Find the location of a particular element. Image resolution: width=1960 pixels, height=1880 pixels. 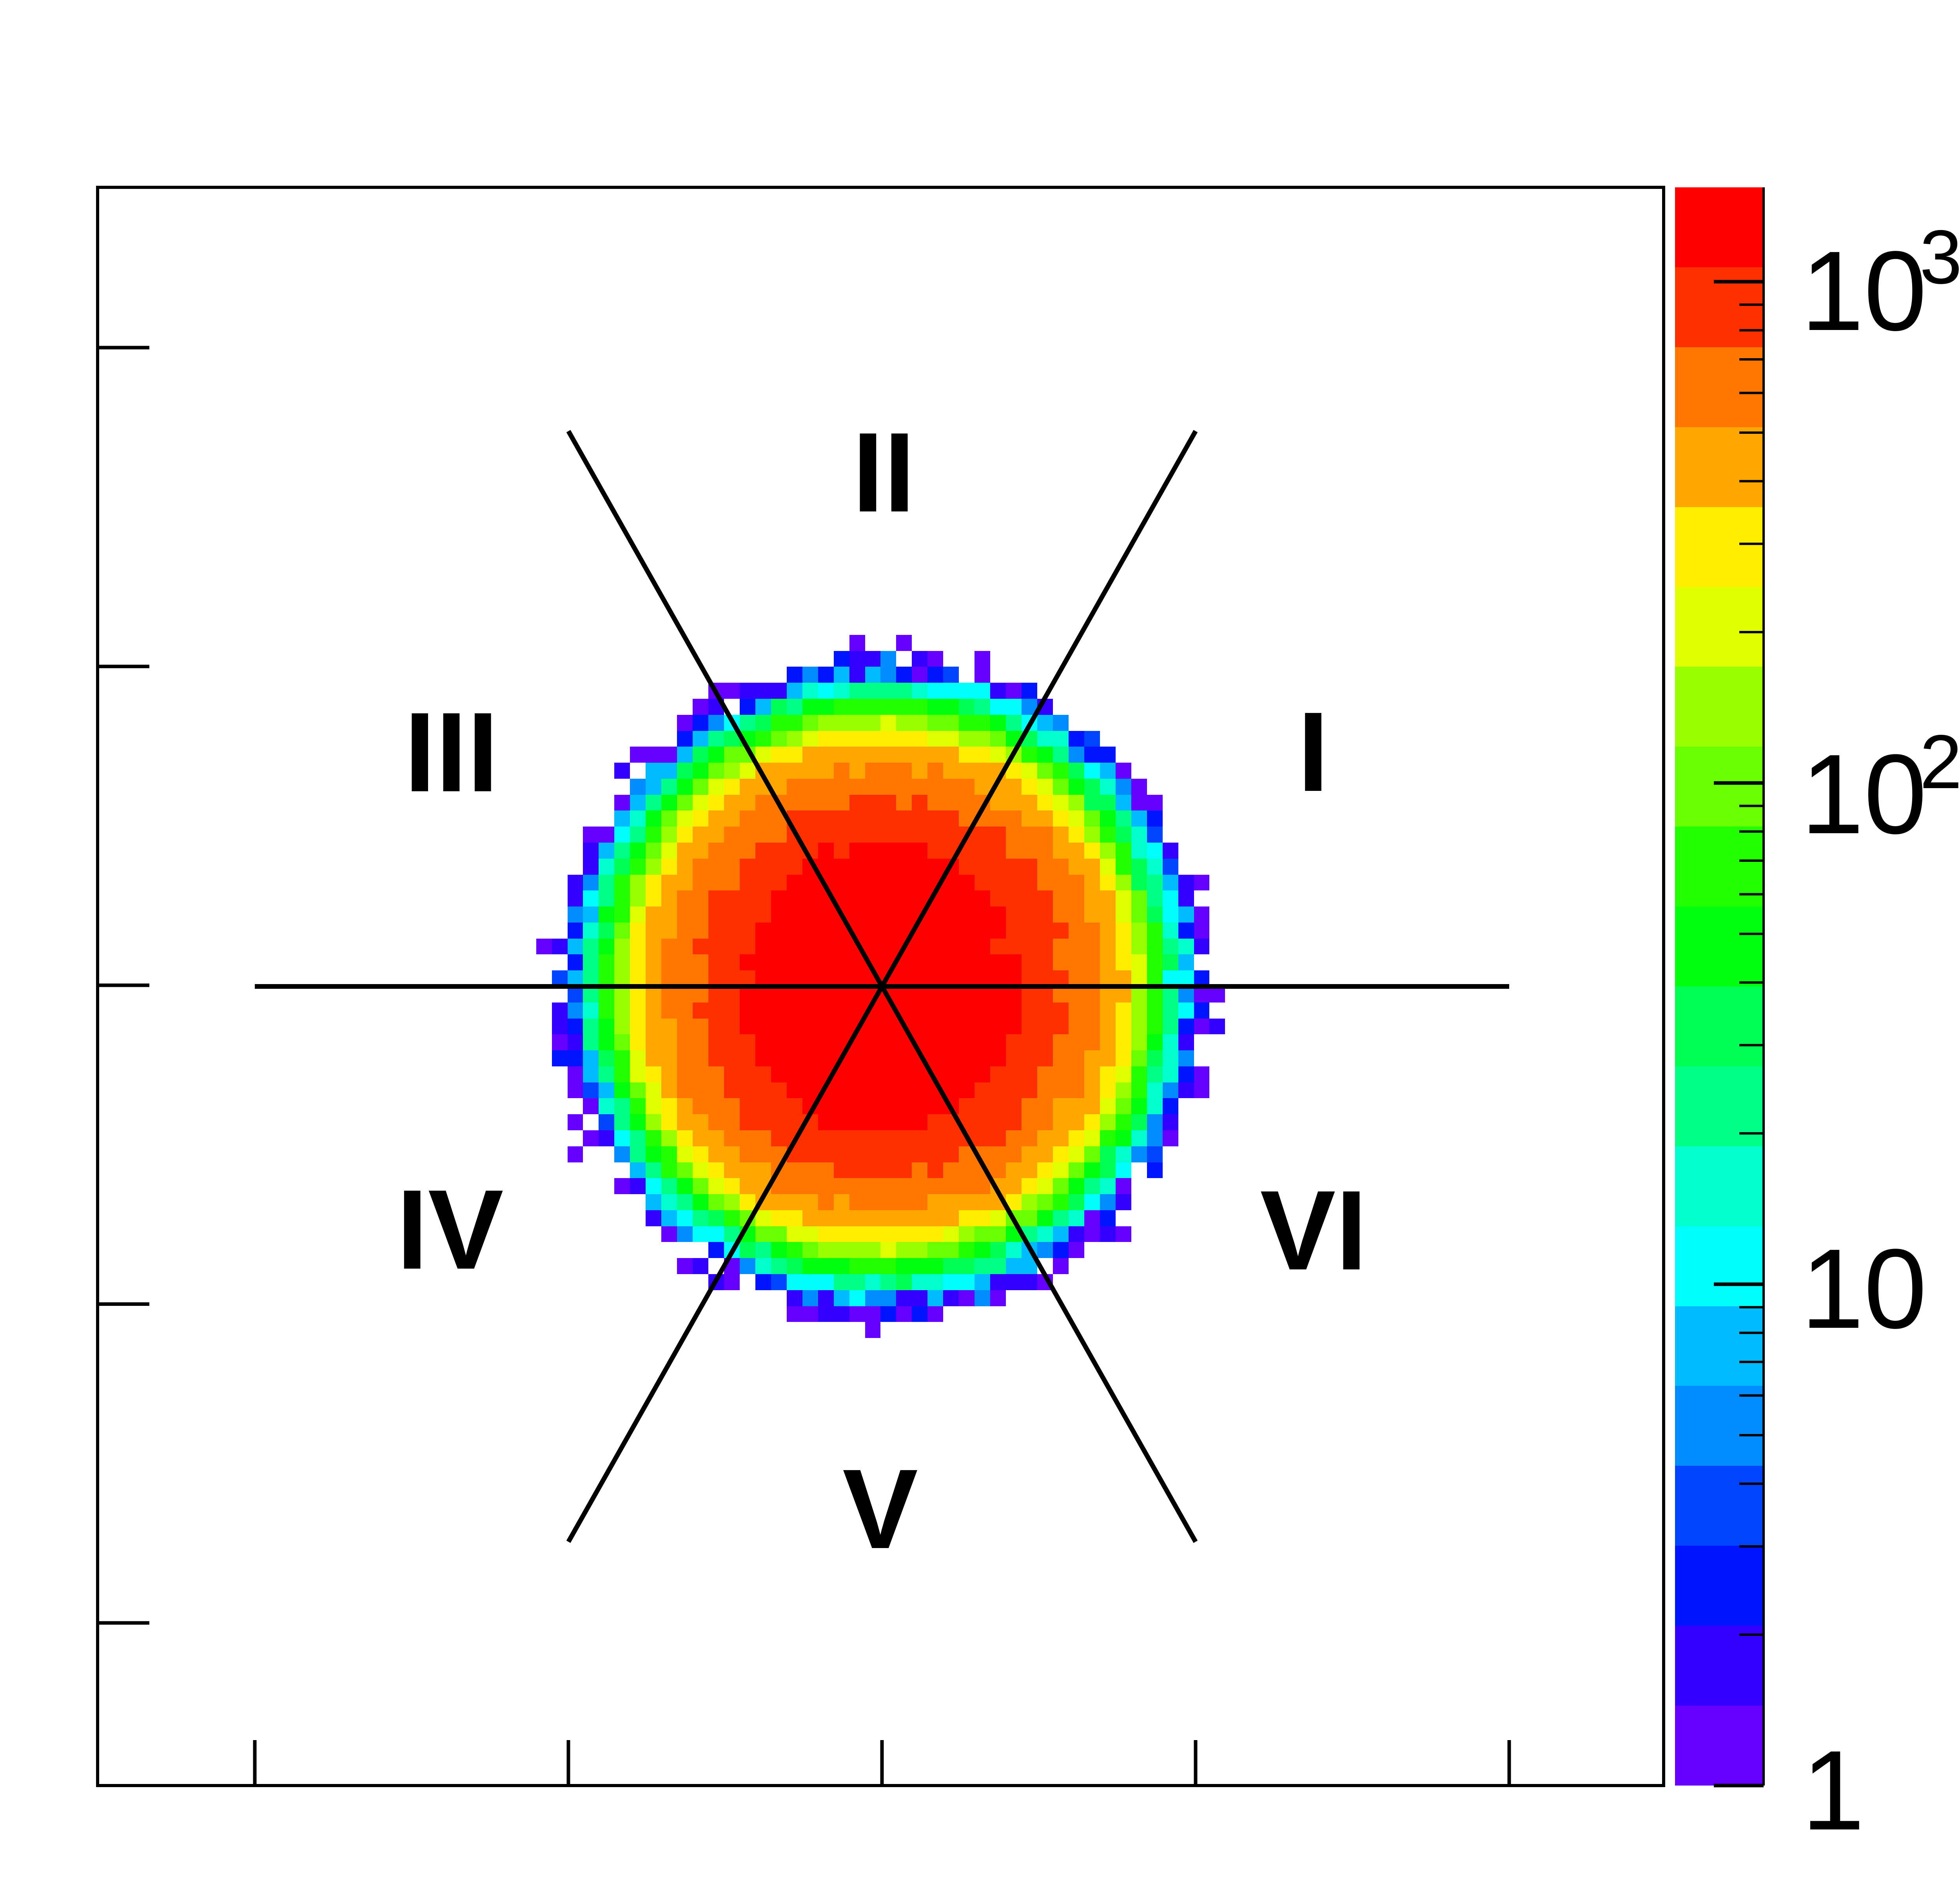

svg-text: 3 is located at coordinates (1940, 257).